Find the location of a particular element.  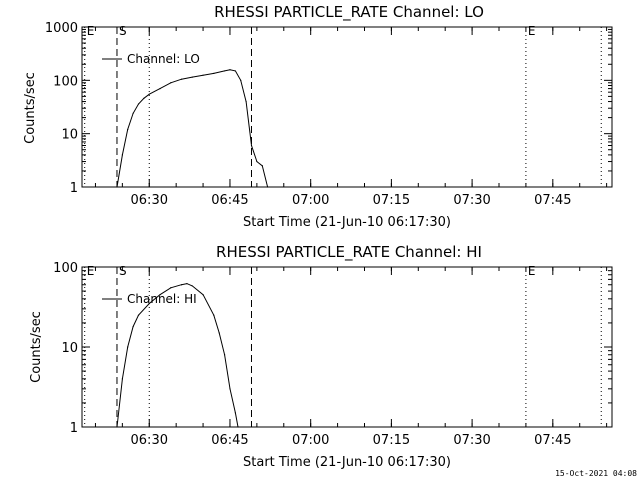

chart-title: RHESSI PARTICLE_RATE Channel: LO is located at coordinates (349, 12).